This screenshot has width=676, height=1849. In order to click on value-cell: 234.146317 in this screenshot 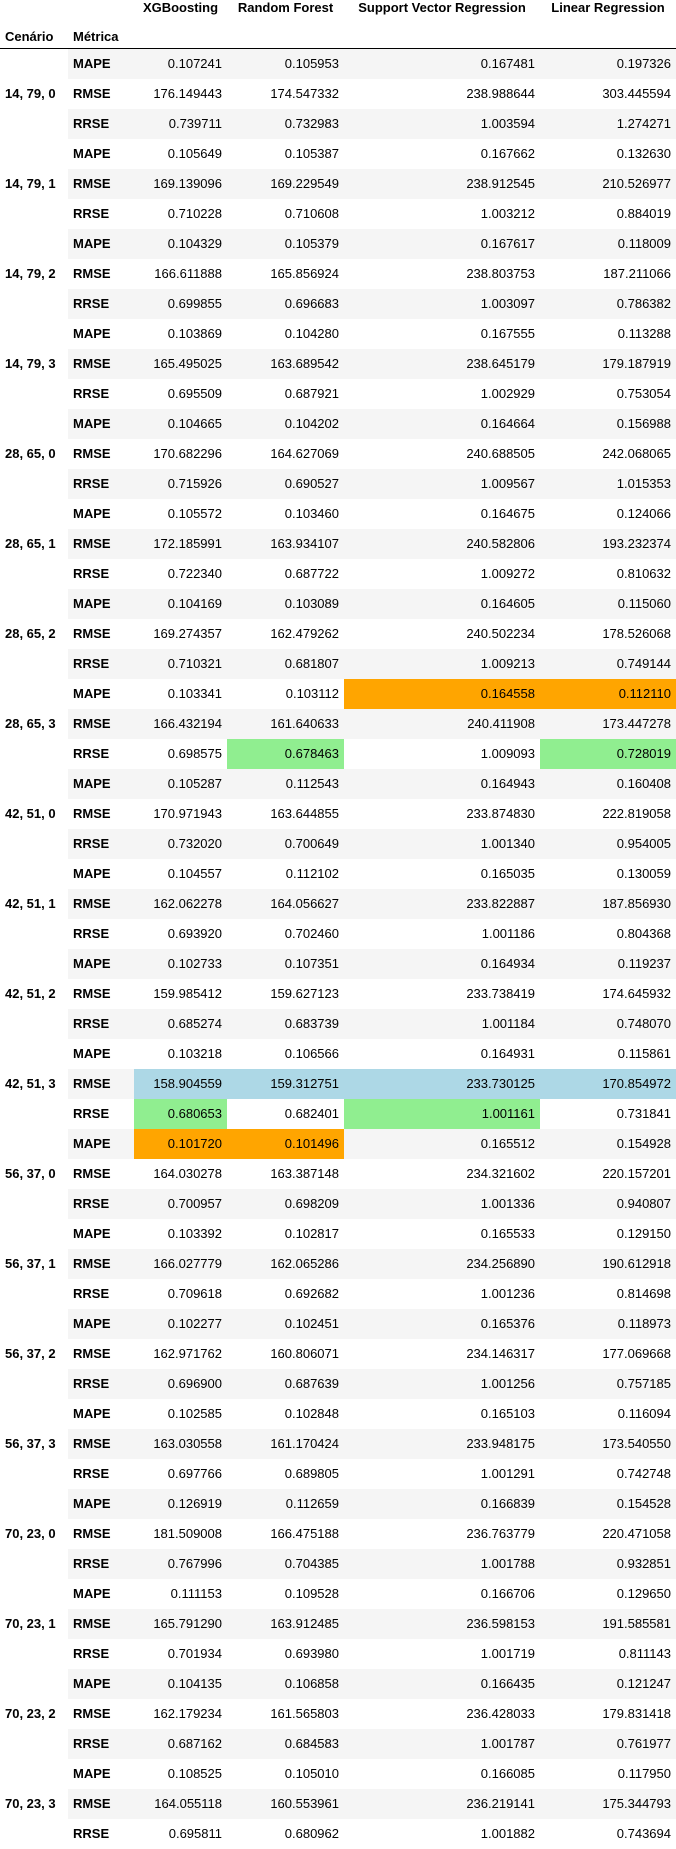, I will do `click(500, 1353)`.